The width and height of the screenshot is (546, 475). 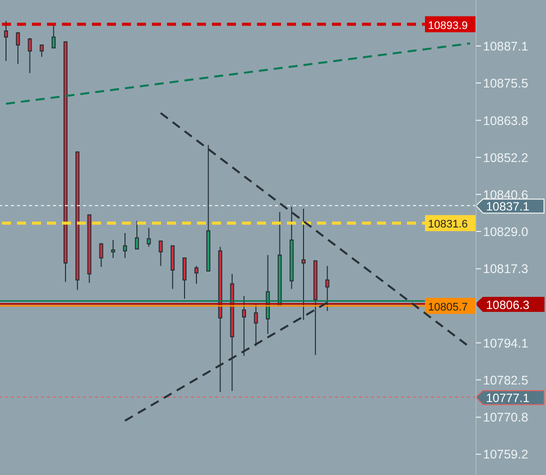 What do you see at coordinates (505, 121) in the screenshot?
I see `y-tick-label: 10863.8` at bounding box center [505, 121].